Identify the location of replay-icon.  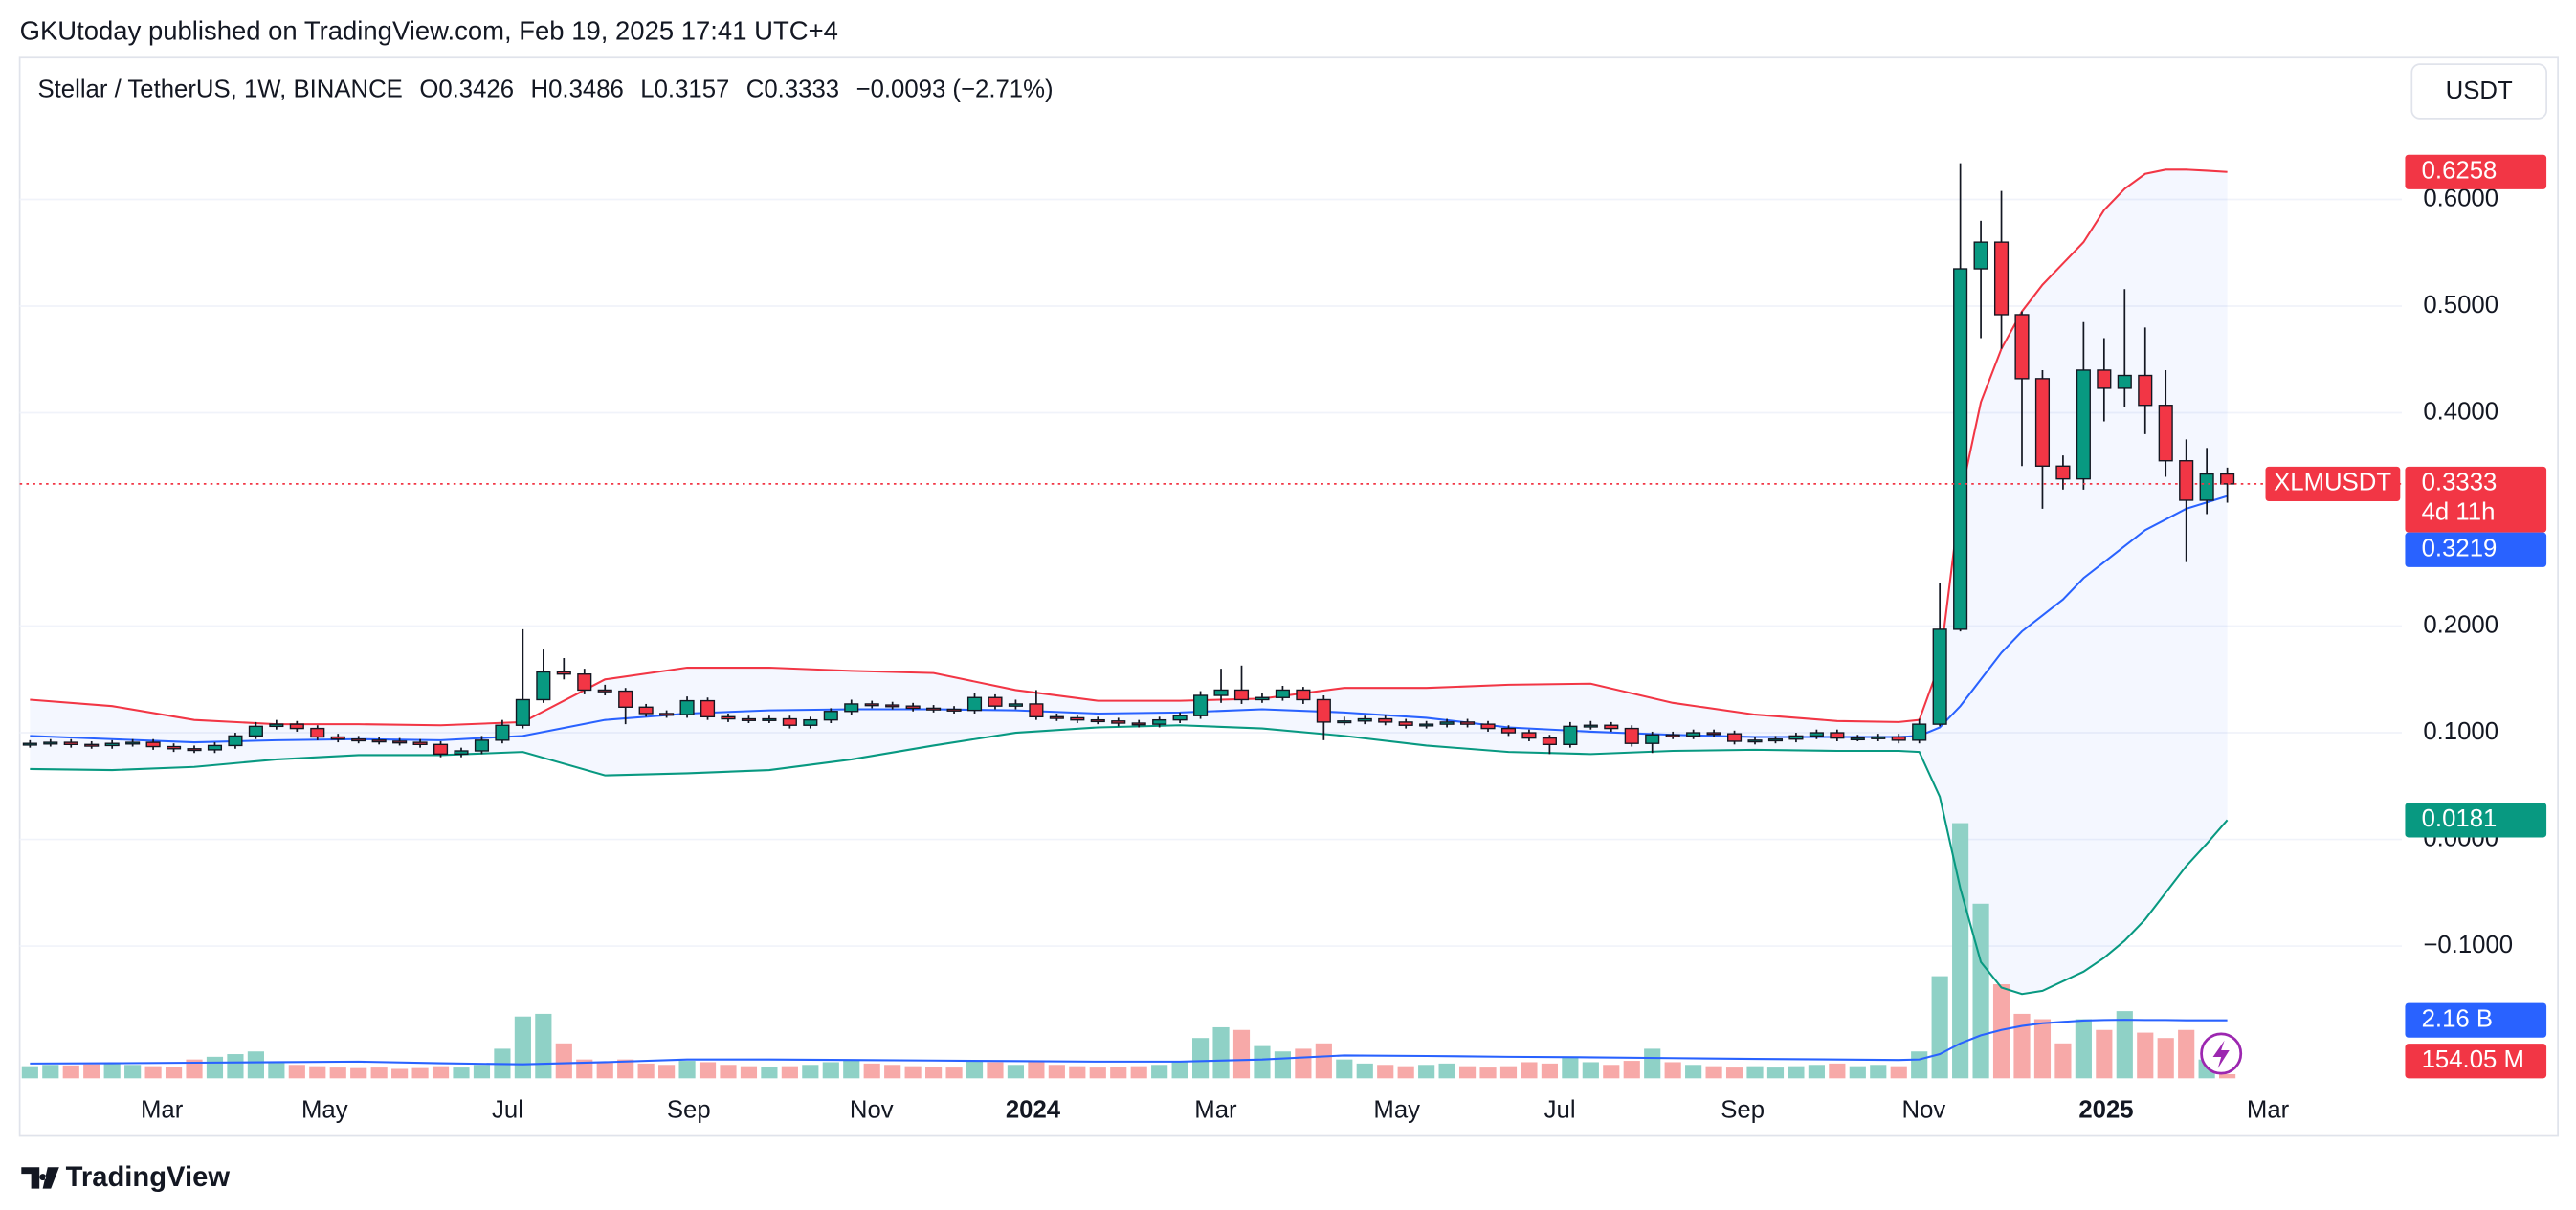
(2221, 1053).